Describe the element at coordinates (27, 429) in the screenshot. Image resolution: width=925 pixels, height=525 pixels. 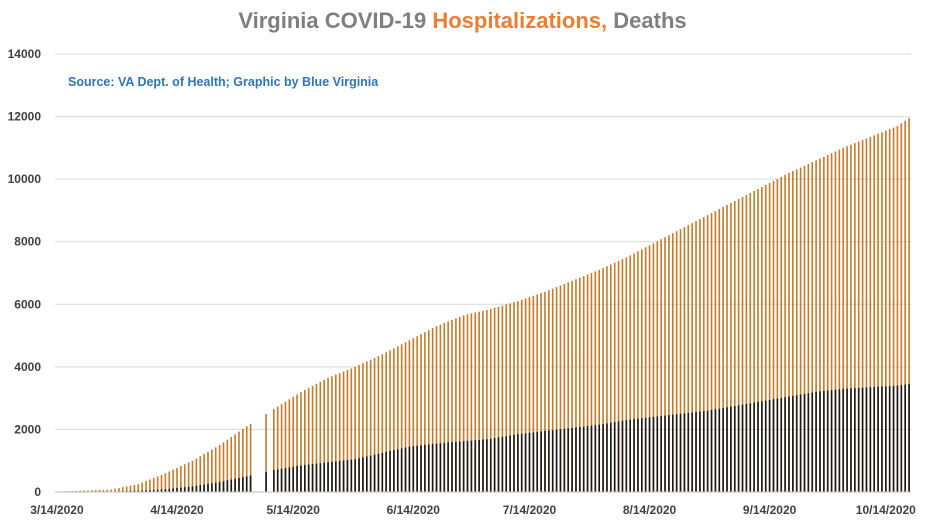
I see `y-tick-label: 2000` at that location.